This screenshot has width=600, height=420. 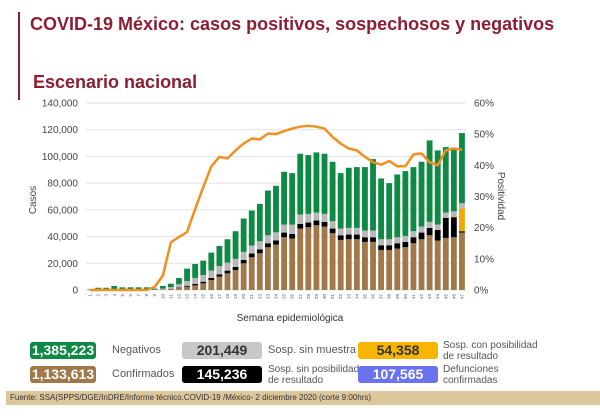 What do you see at coordinates (429, 297) in the screenshot?
I see `x-tick-label: 43` at bounding box center [429, 297].